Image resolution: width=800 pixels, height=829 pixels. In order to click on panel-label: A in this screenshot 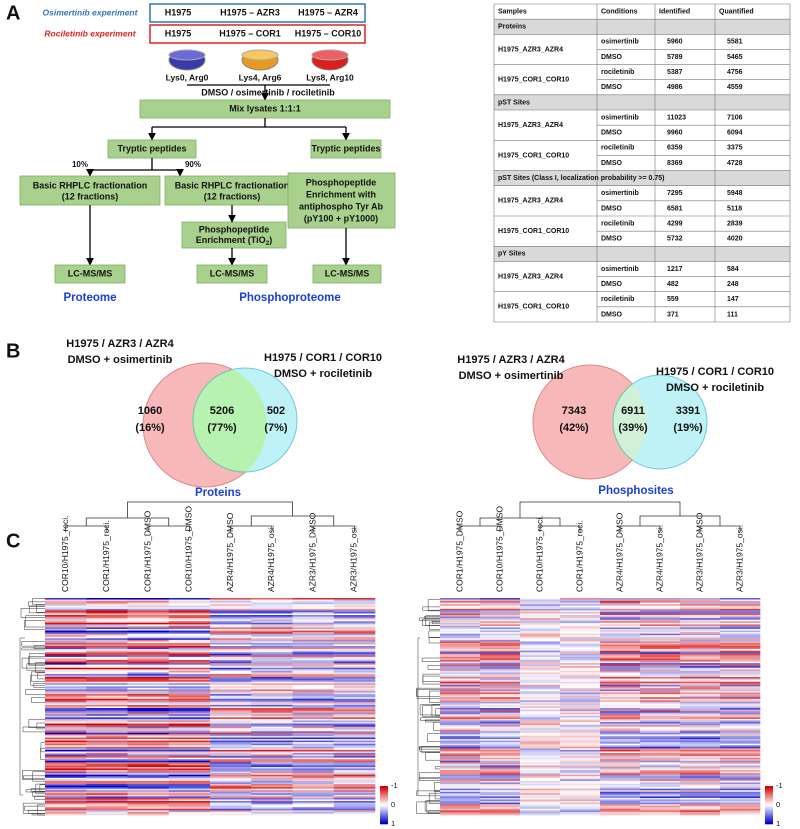, I will do `click(13, 13)`.